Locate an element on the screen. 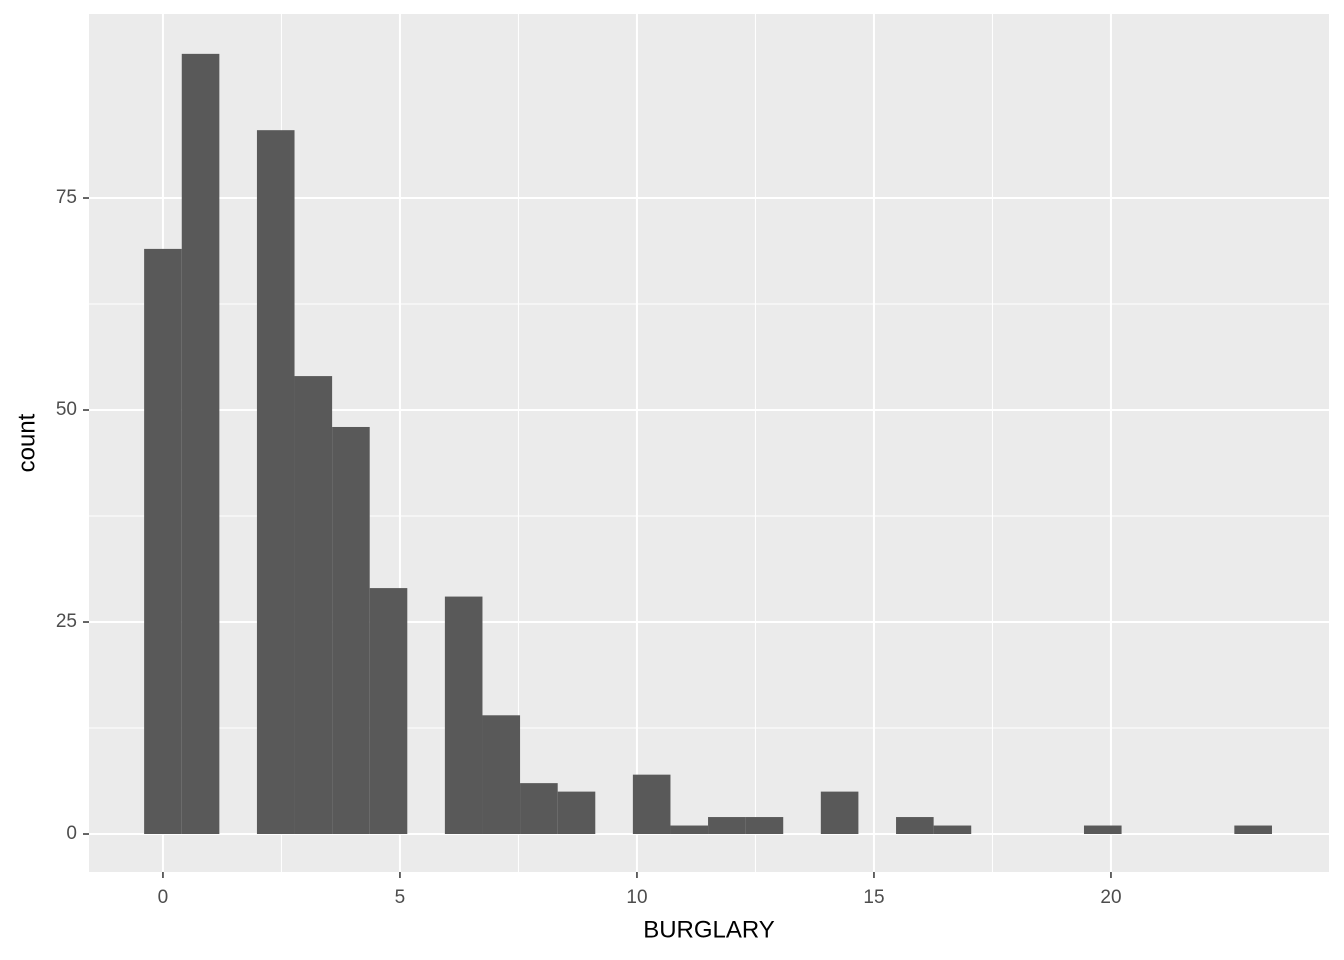 Image resolution: width=1344 pixels, height=960 pixels. x-tick-label: 20 is located at coordinates (1110, 897).